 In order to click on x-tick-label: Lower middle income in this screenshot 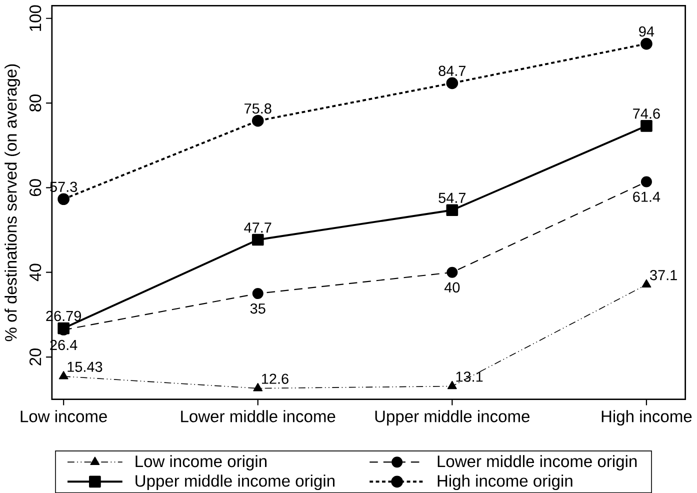, I will do `click(258, 416)`.